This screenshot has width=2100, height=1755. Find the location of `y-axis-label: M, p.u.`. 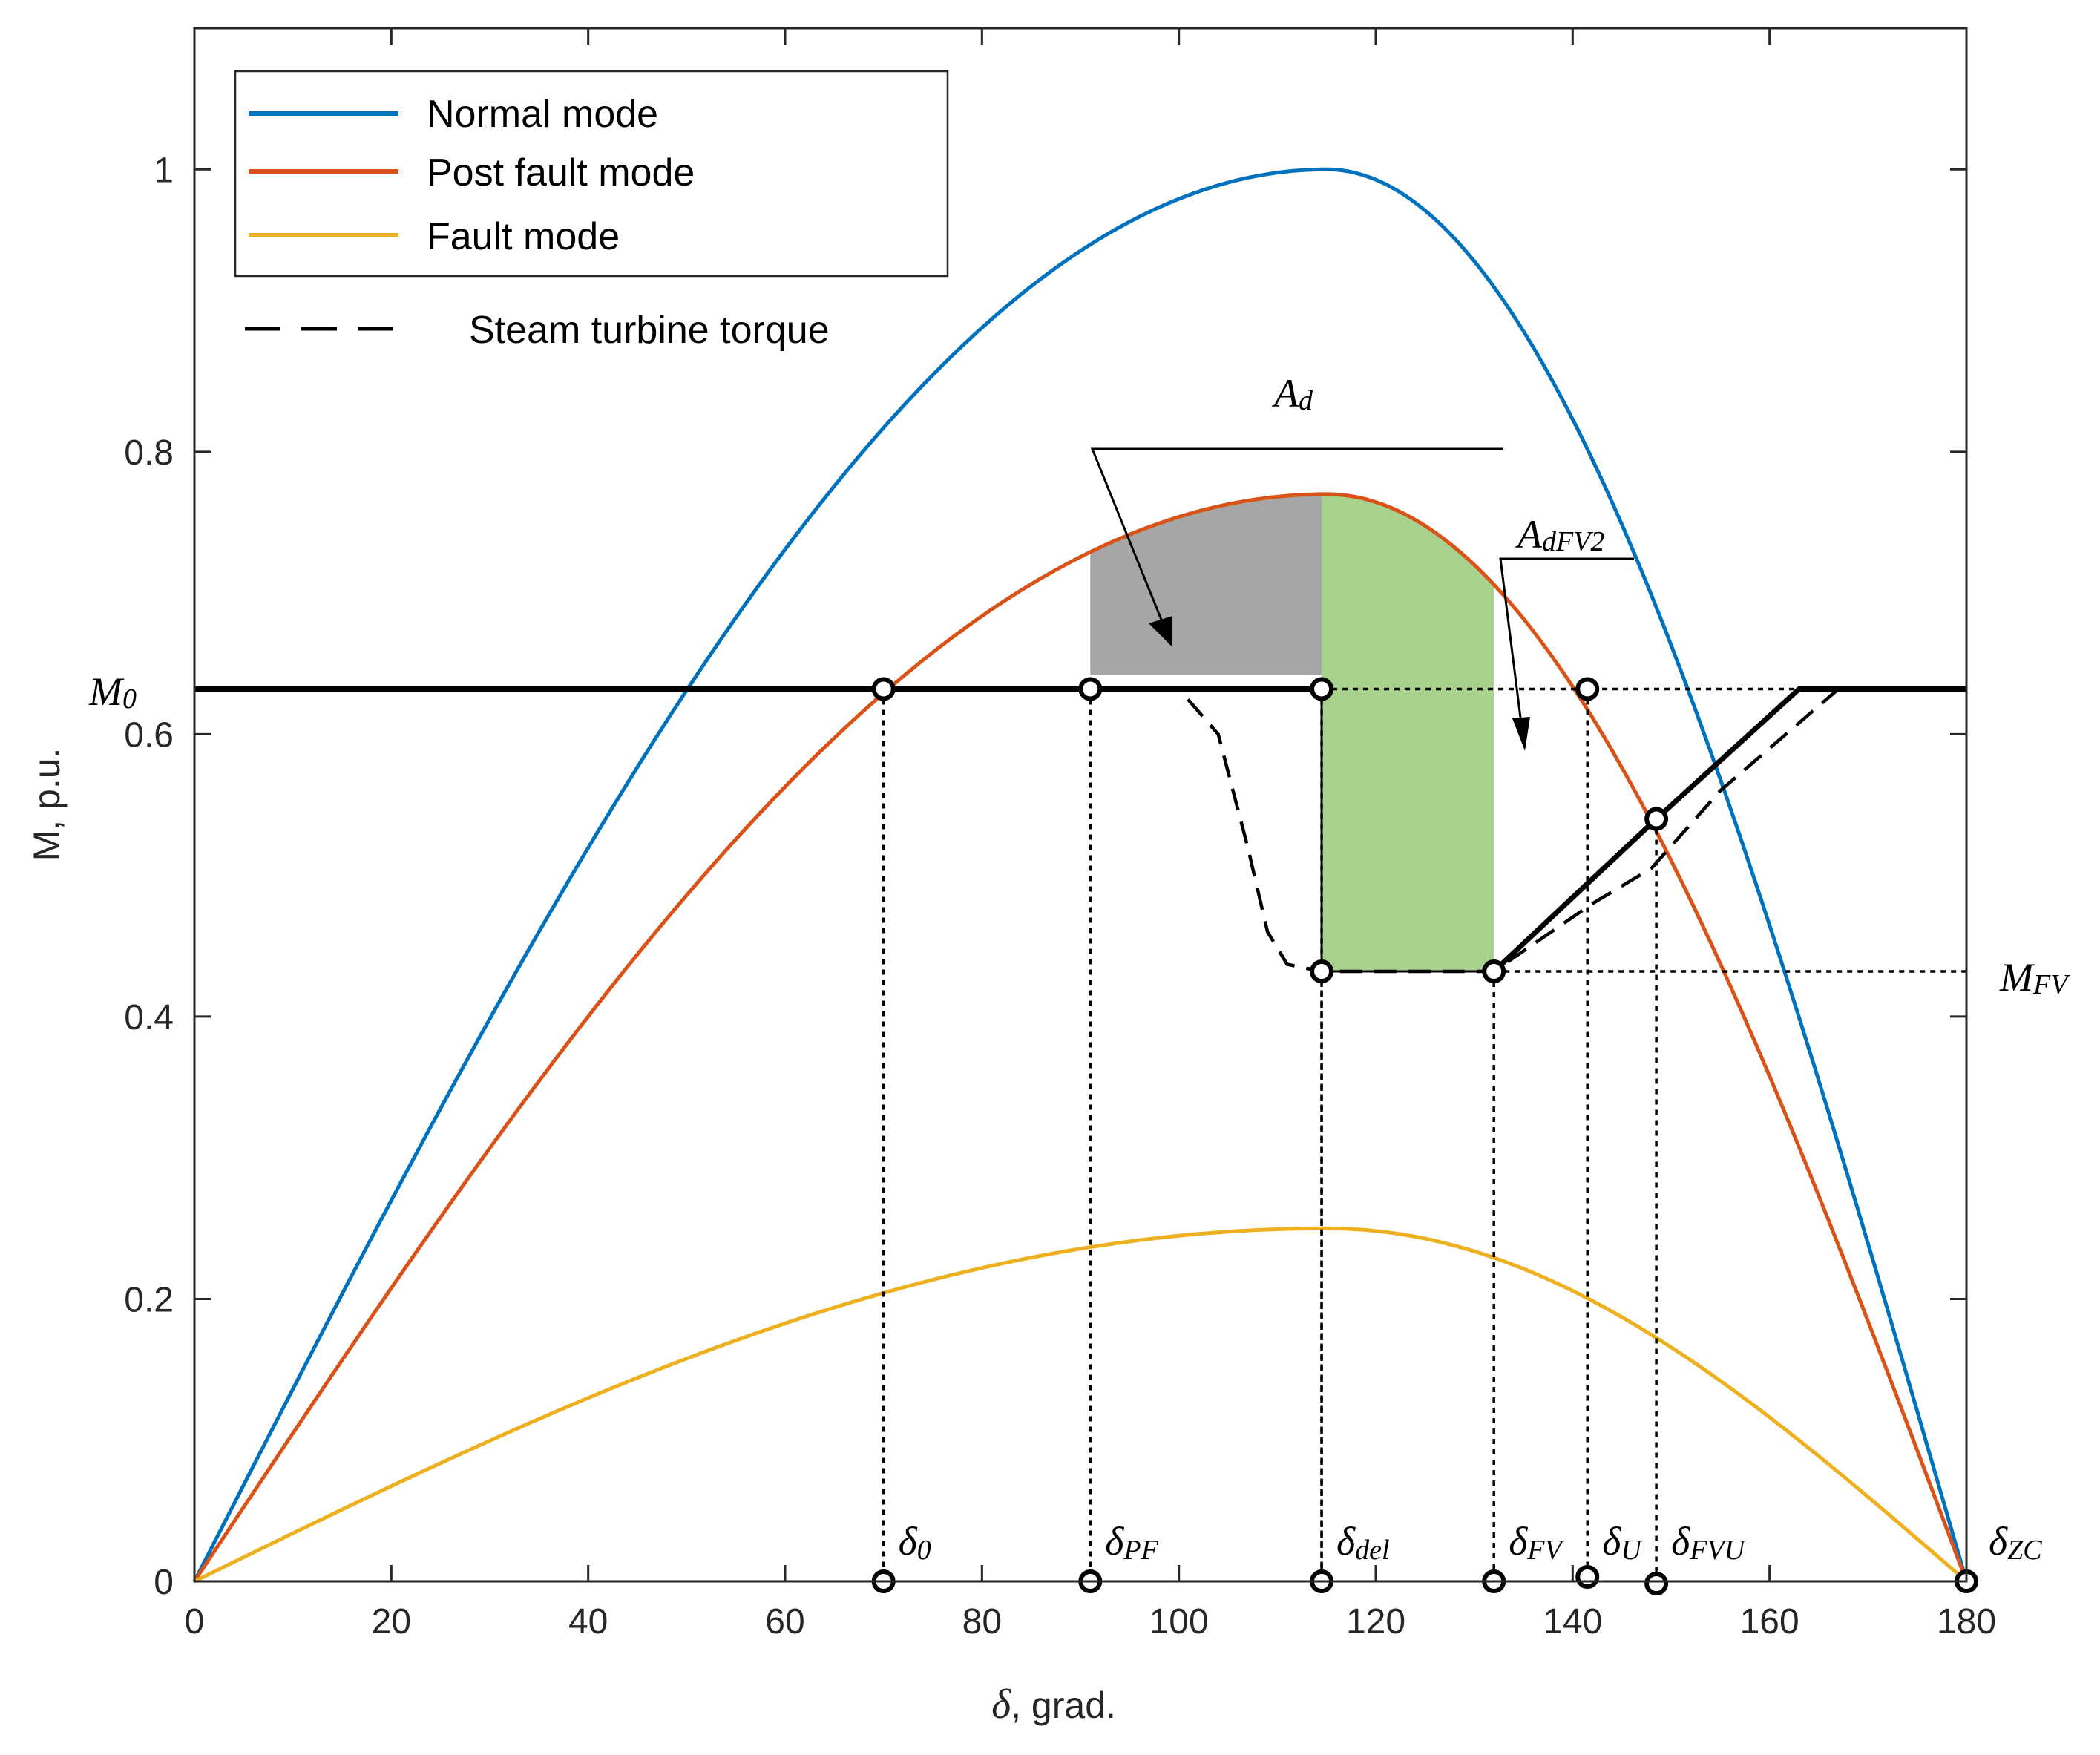

y-axis-label: M, p.u. is located at coordinates (47, 805).